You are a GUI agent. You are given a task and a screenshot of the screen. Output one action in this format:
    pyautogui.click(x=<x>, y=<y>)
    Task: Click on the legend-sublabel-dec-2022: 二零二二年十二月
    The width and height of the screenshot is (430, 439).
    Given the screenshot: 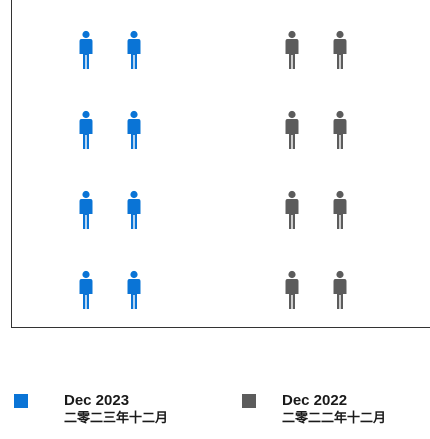 What is the action you would take?
    pyautogui.click(x=334, y=418)
    